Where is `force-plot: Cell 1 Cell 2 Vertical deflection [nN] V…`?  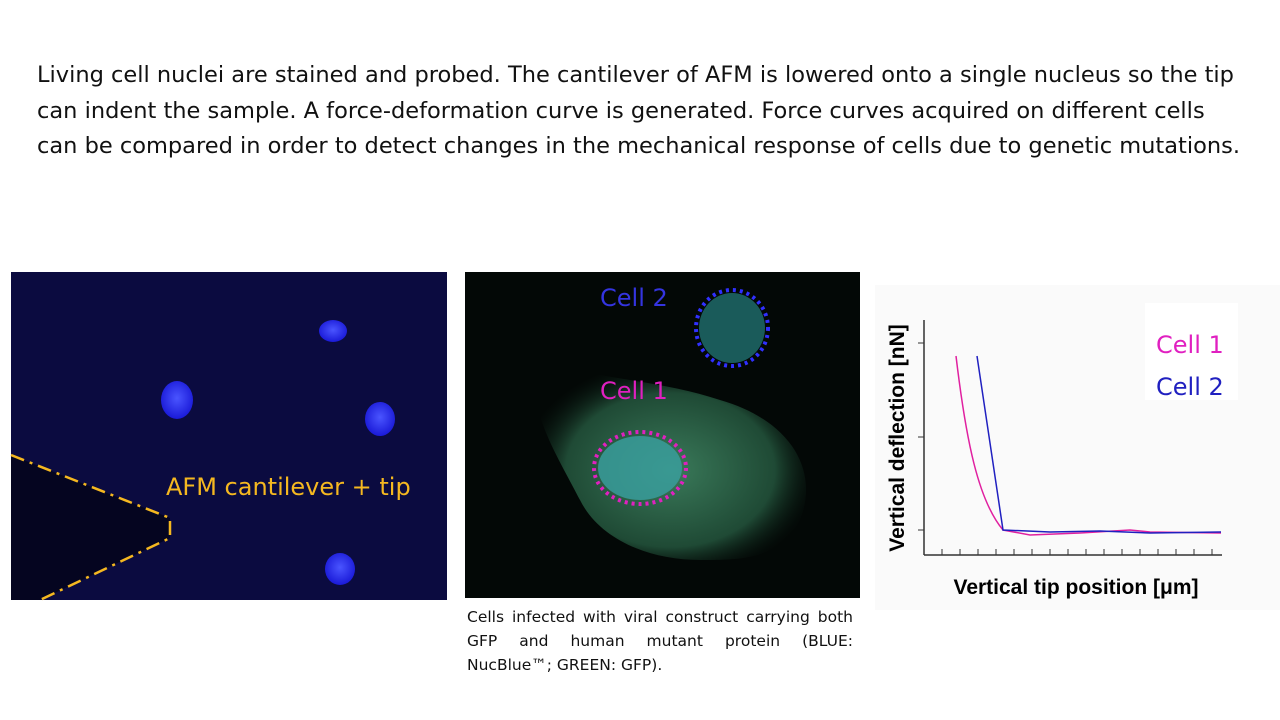
force-plot: Cell 1 Cell 2 Vertical deflection [nN] V… is located at coordinates (1077, 447).